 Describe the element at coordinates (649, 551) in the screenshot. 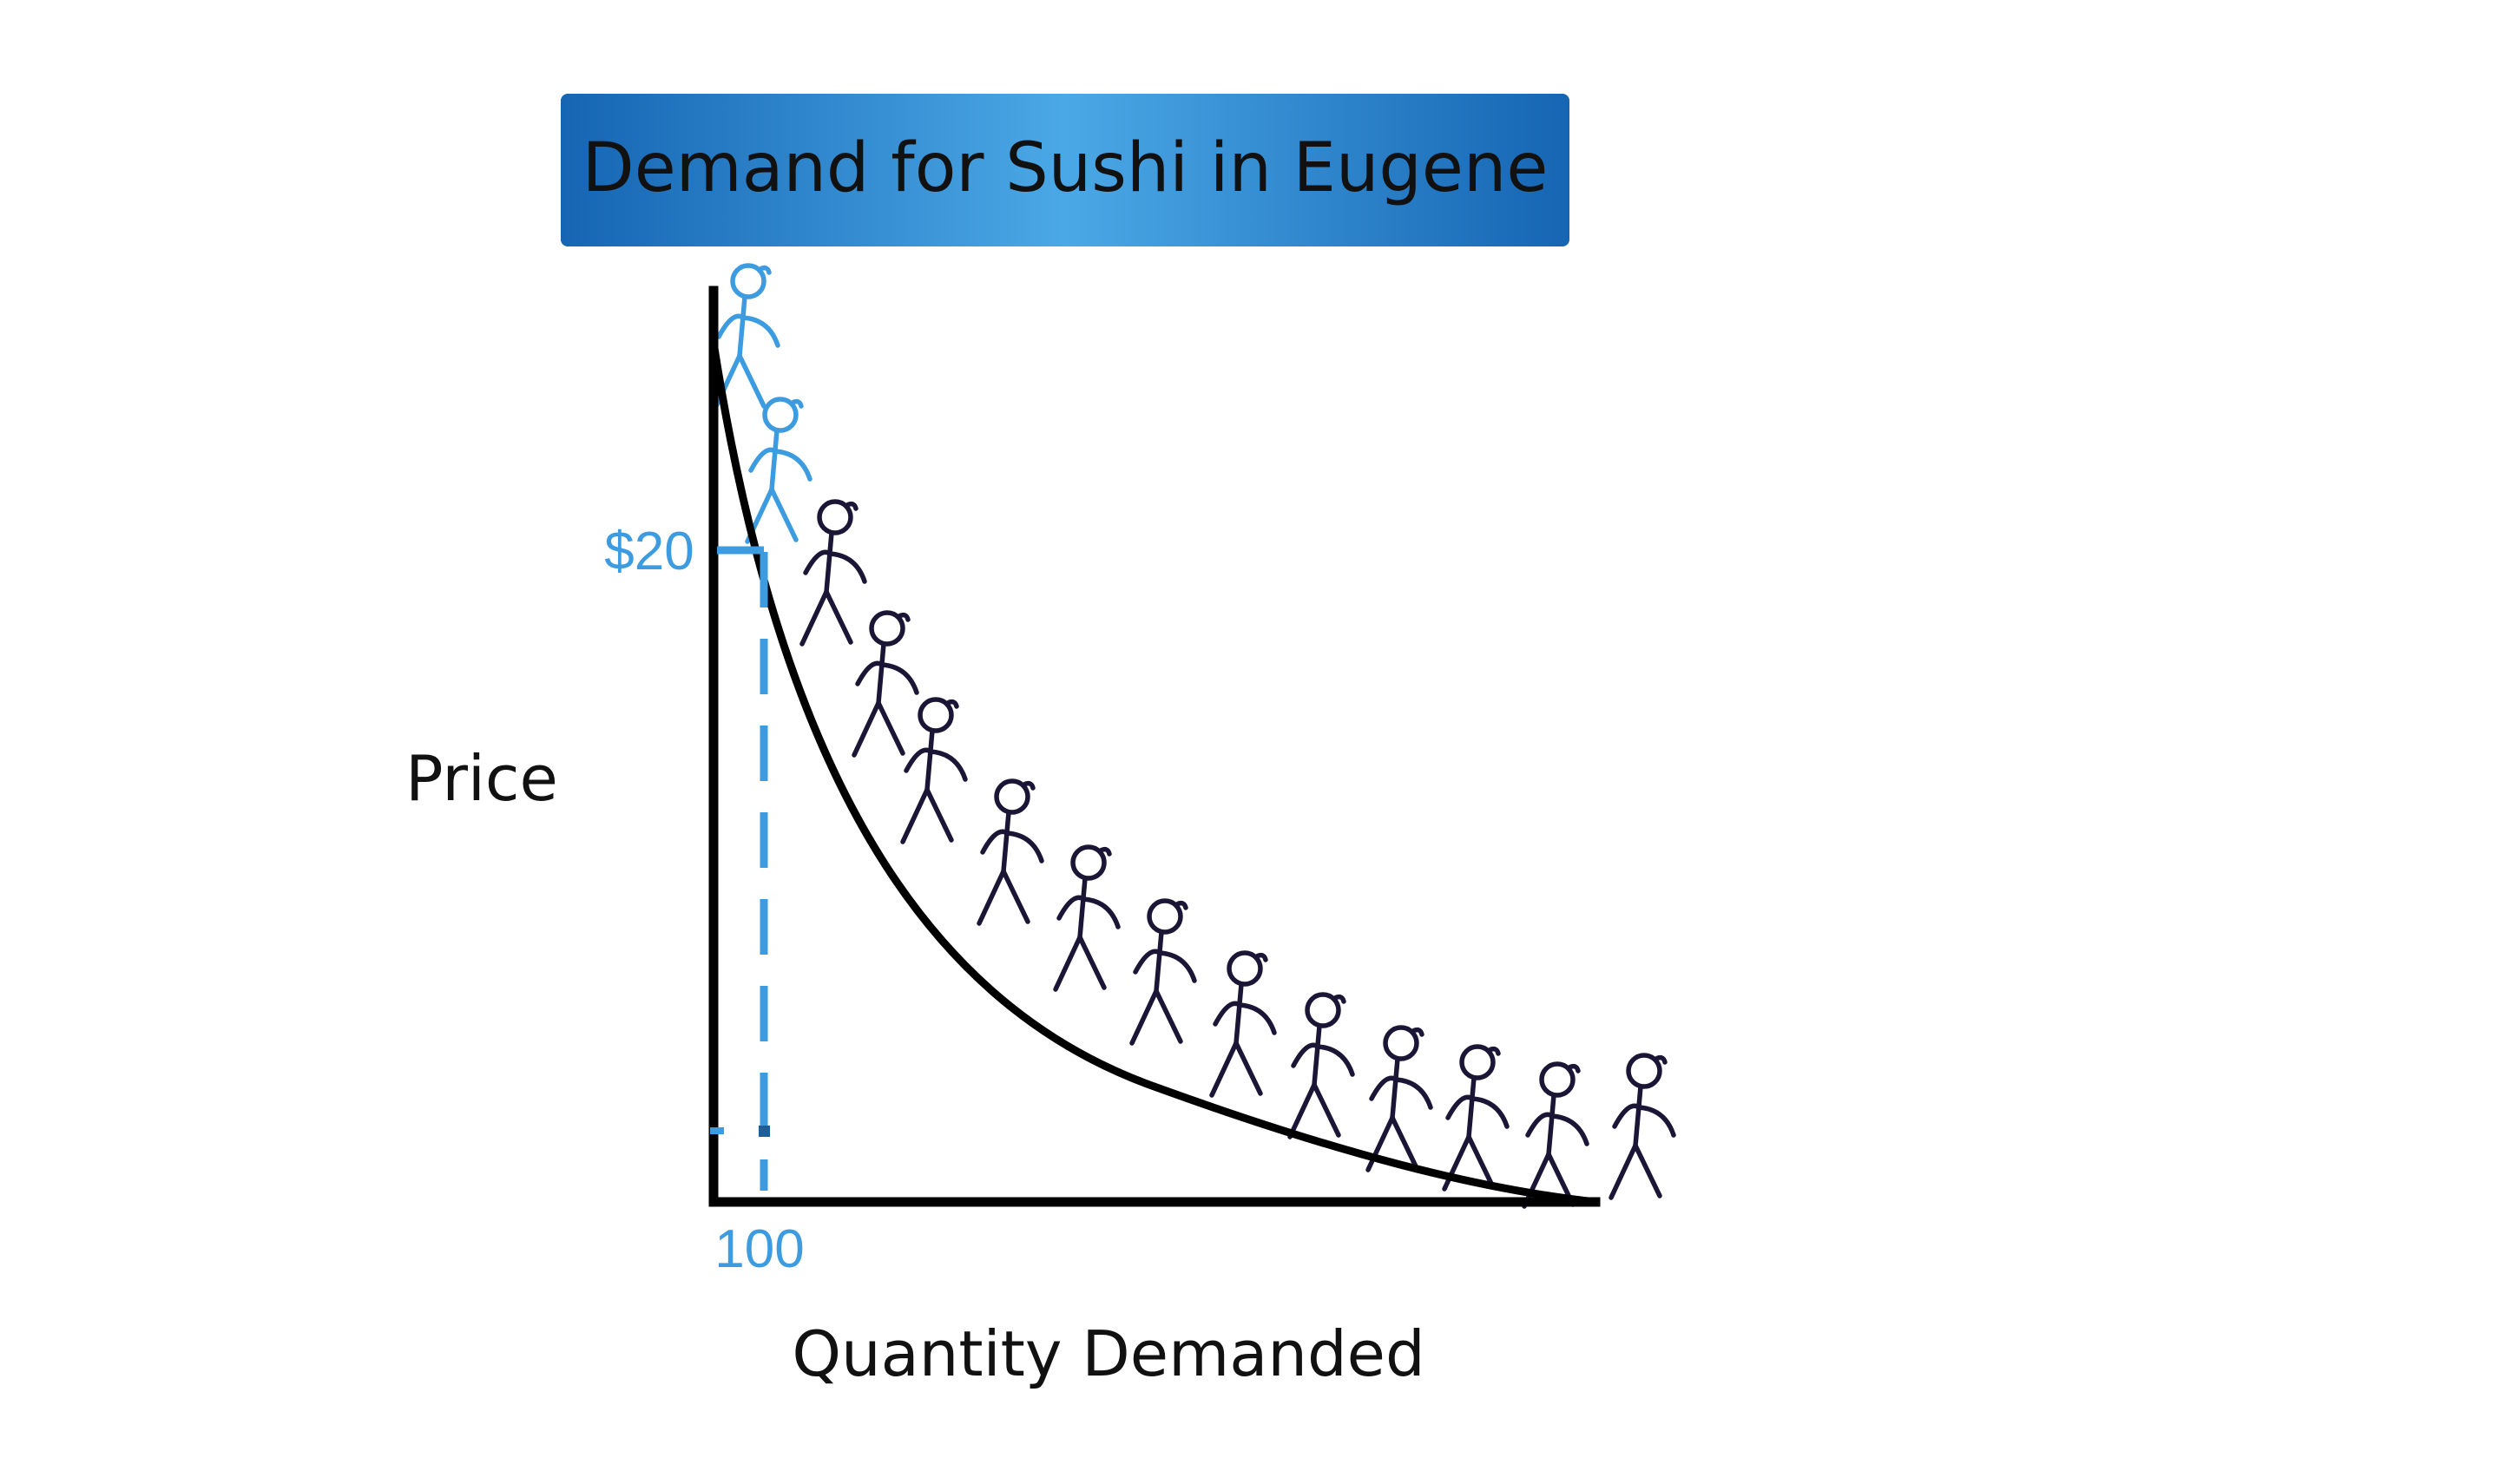

I see `price-tick-label: $20` at that location.